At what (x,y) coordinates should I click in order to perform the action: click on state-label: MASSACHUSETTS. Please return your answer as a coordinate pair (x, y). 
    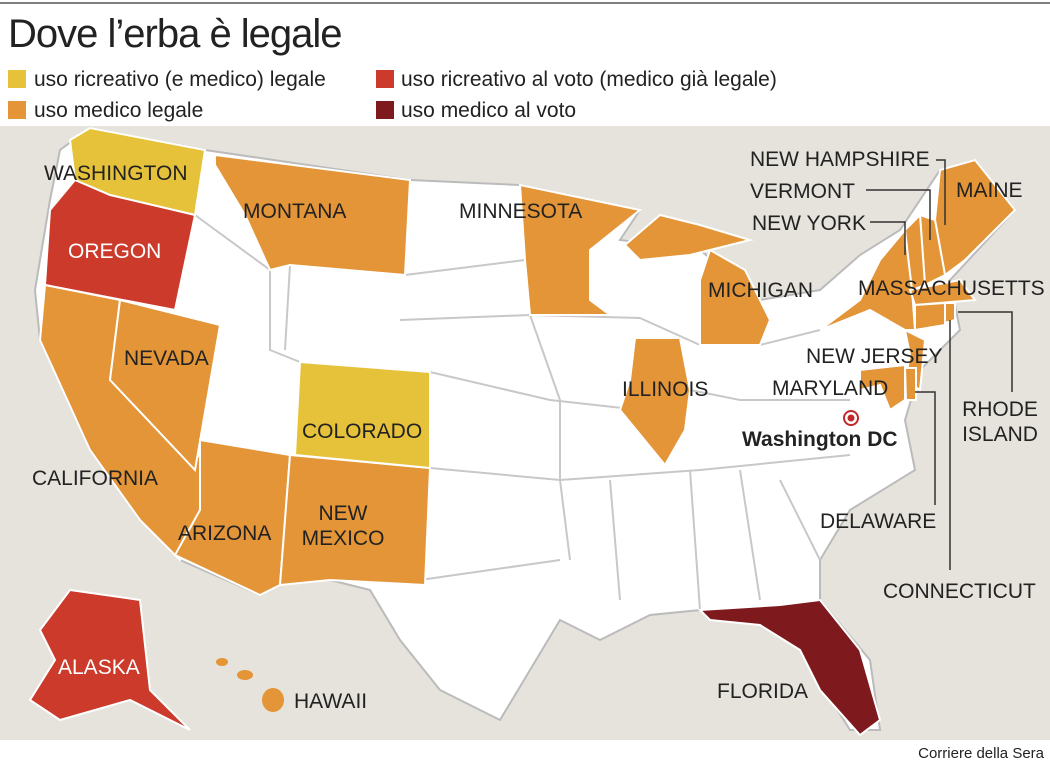
    Looking at the image, I should click on (951, 288).